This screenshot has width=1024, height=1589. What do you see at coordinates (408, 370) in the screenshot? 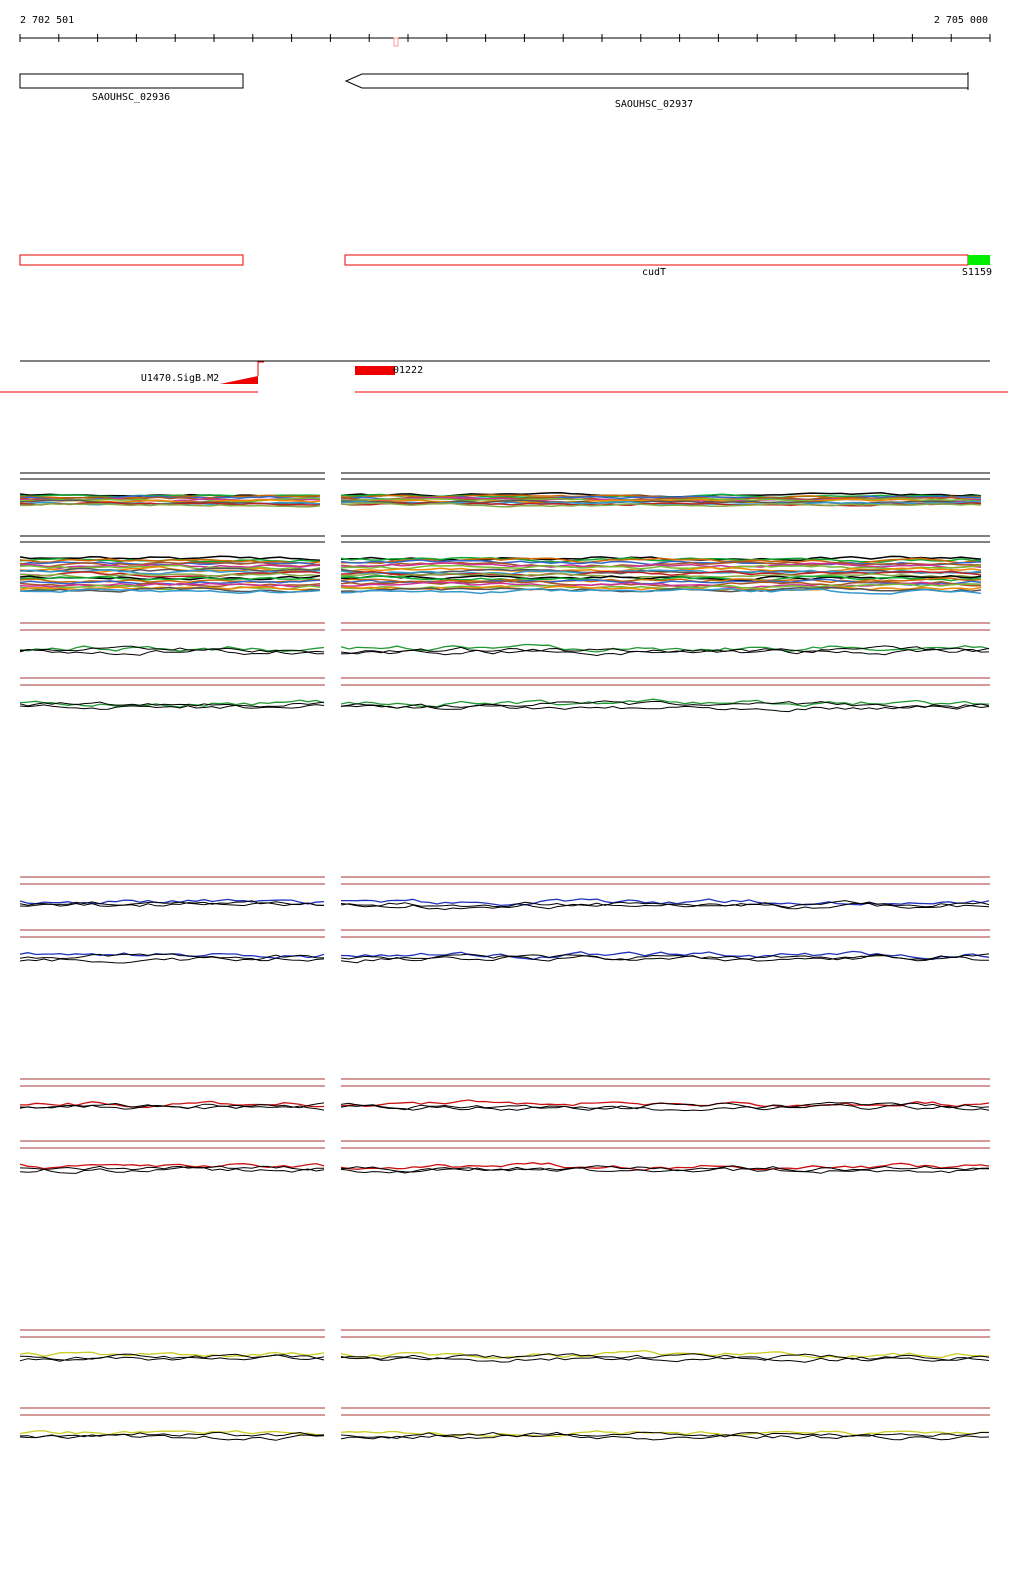
I see `regulator-label: 01222` at bounding box center [408, 370].